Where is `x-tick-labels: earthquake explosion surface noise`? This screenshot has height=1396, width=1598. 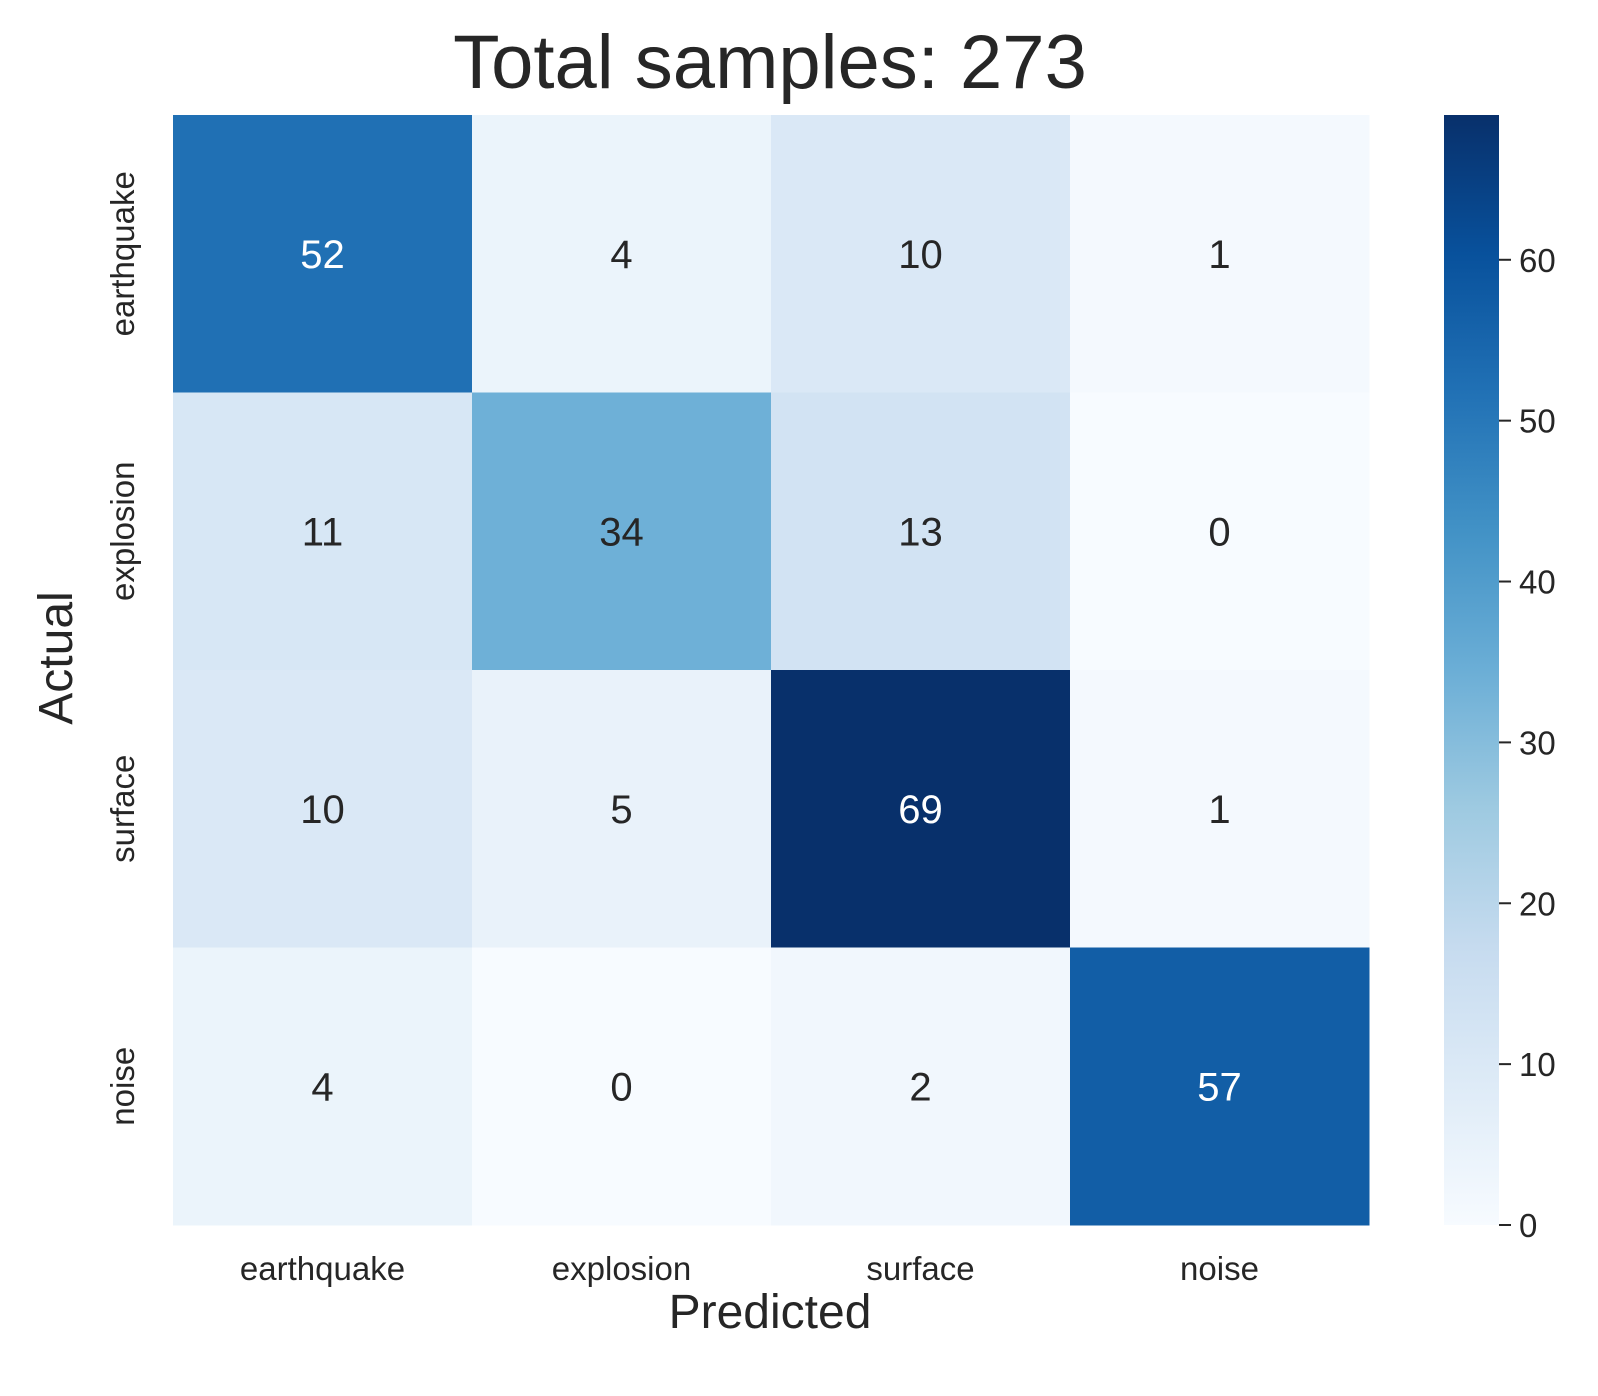
x-tick-labels: earthquake explosion surface noise is located at coordinates (749, 1268).